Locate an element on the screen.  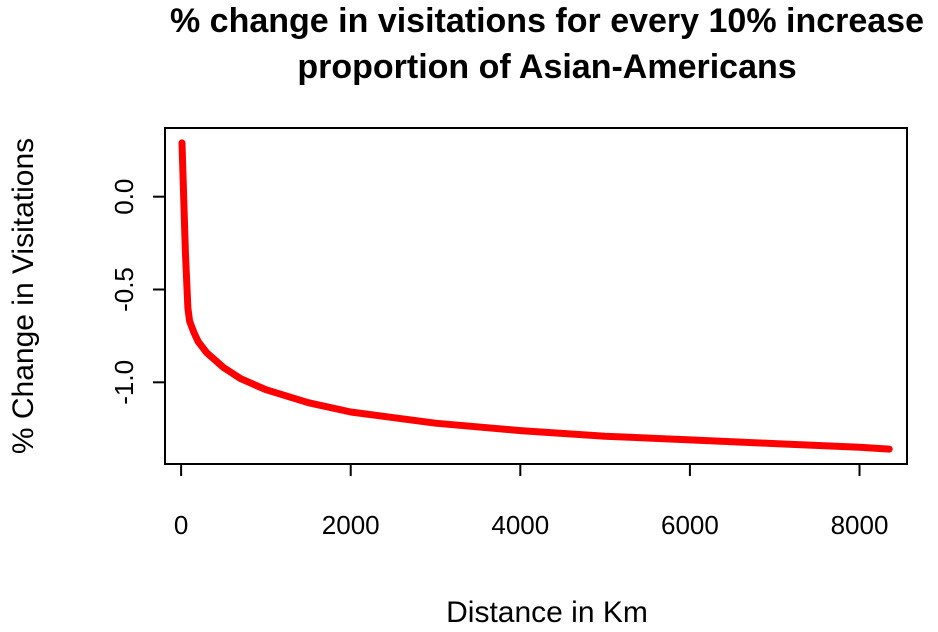
x-tick-label: 8000 is located at coordinates (860, 525).